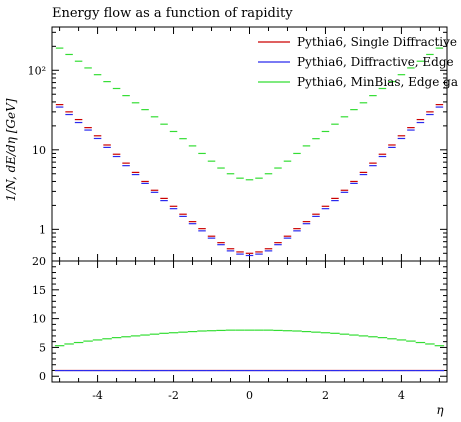 The height and width of the screenshot is (422, 461). I want to click on x-tick-label: -2, so click(173, 395).